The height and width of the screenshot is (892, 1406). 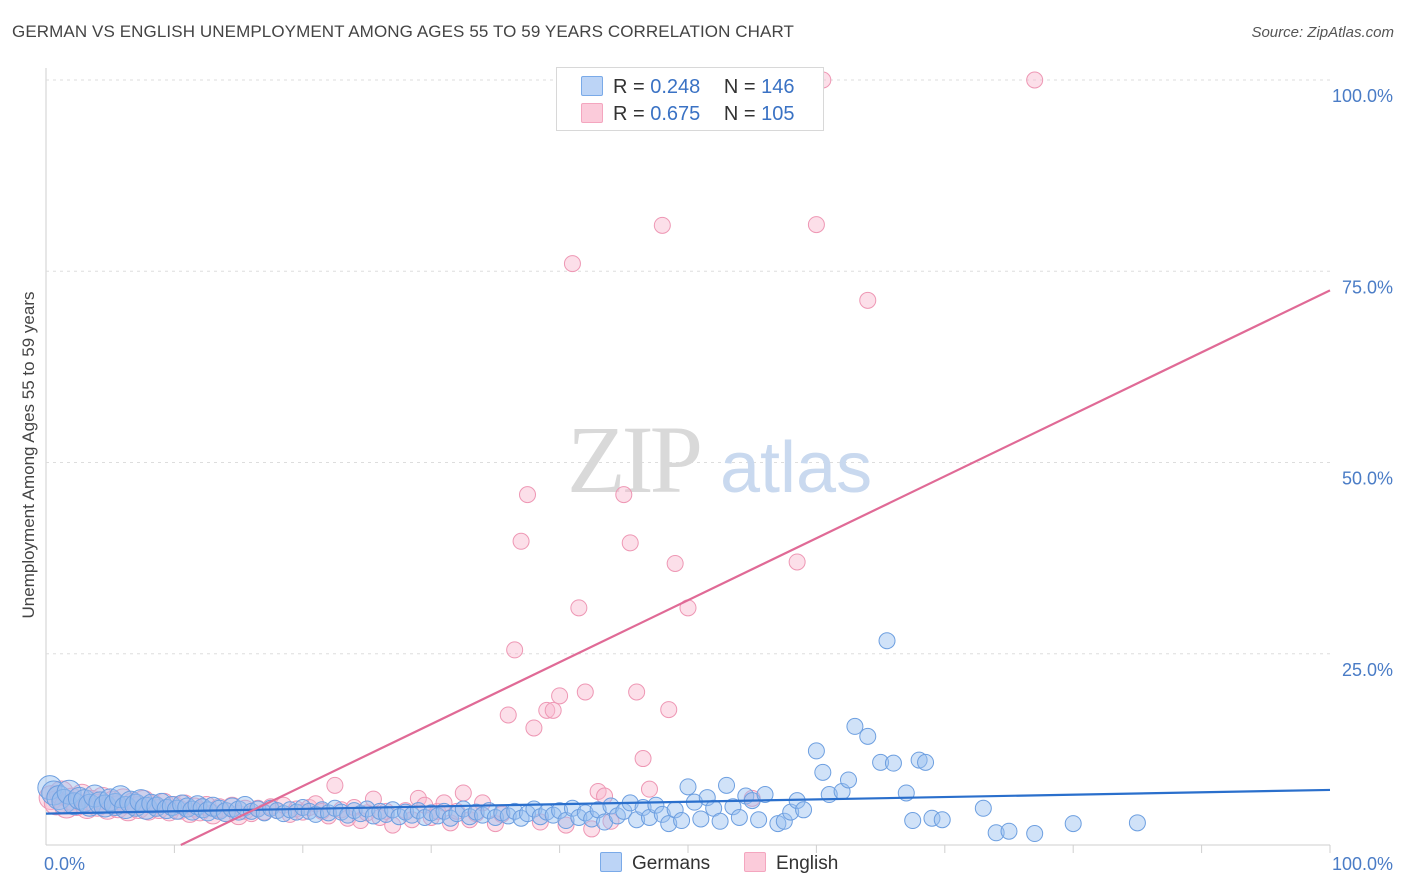 What do you see at coordinates (1367, 287) in the screenshot?
I see `y-tick-label: 75.0%` at bounding box center [1367, 287].